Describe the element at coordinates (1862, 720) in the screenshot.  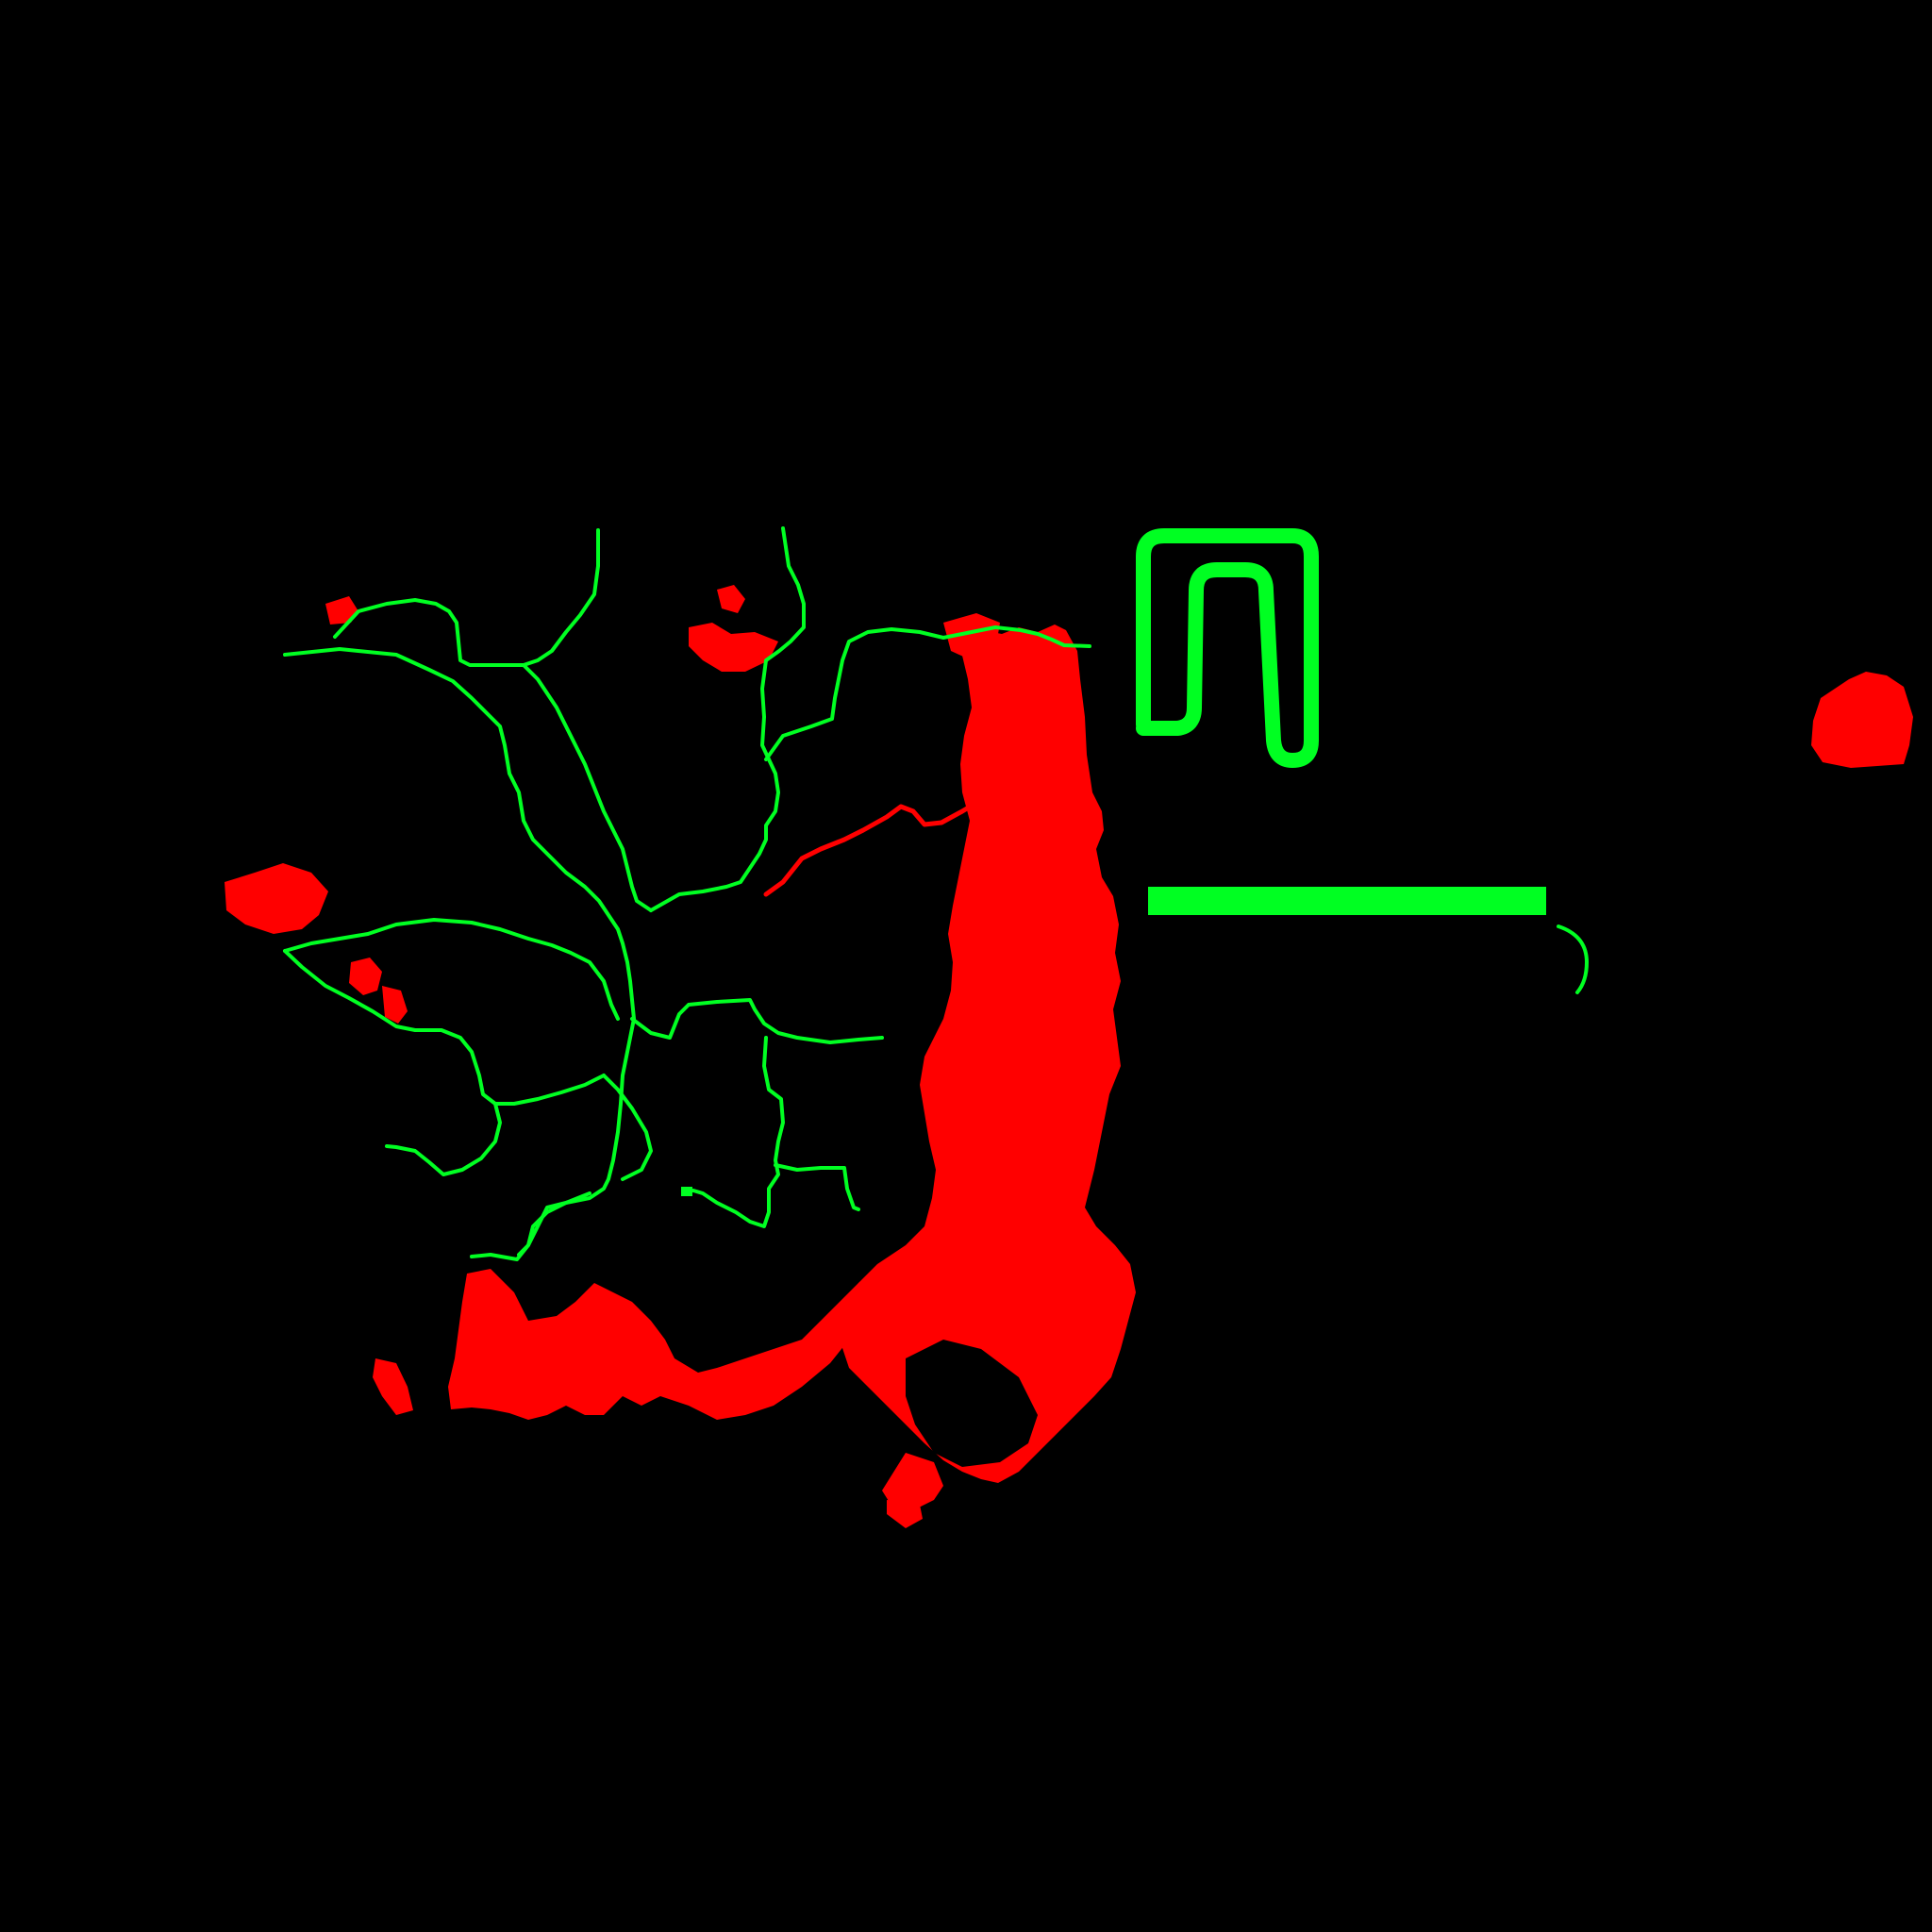
I see `lake-east` at that location.